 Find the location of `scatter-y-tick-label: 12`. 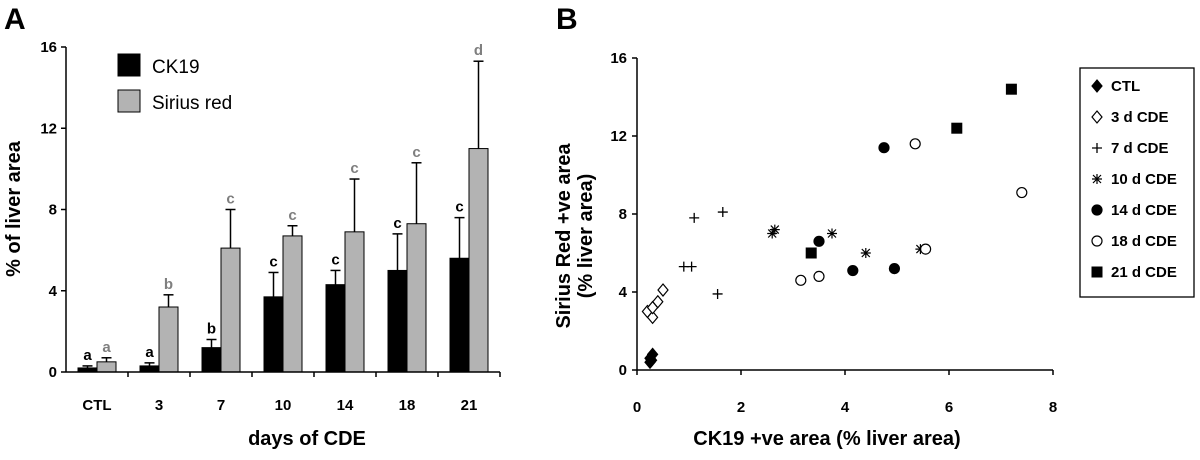

scatter-y-tick-label: 12 is located at coordinates (618, 136).